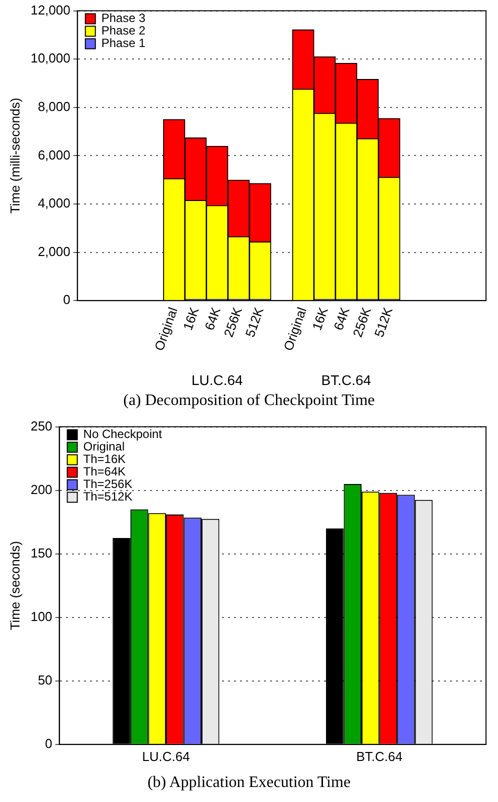  What do you see at coordinates (123, 43) in the screenshot?
I see `legend-label: Phase 1` at bounding box center [123, 43].